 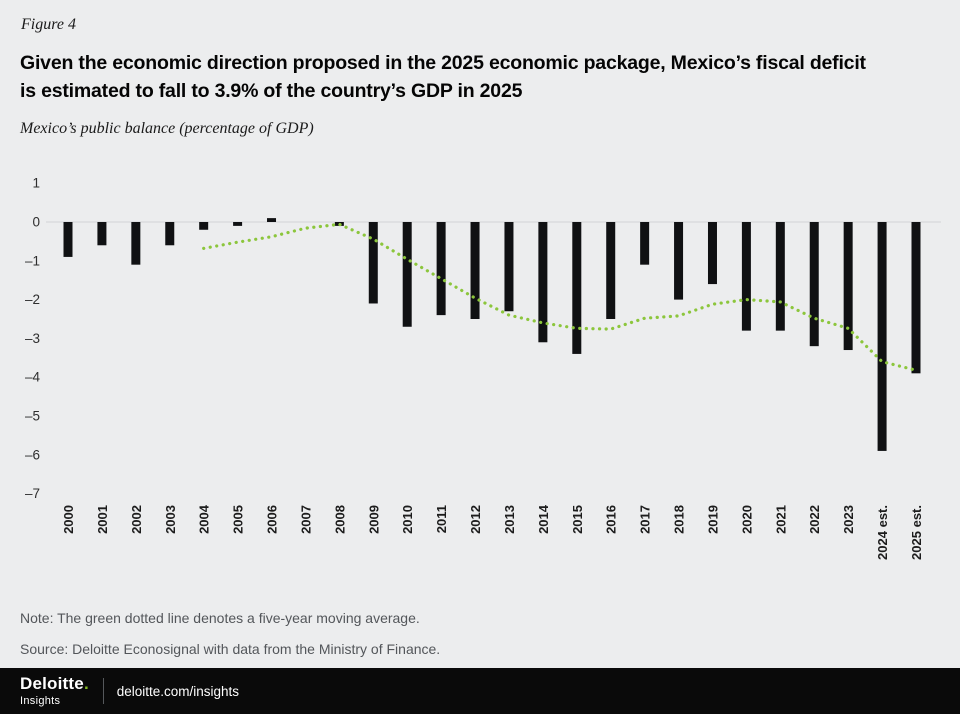 What do you see at coordinates (373, 519) in the screenshot?
I see `svg-text: 2009` at bounding box center [373, 519].